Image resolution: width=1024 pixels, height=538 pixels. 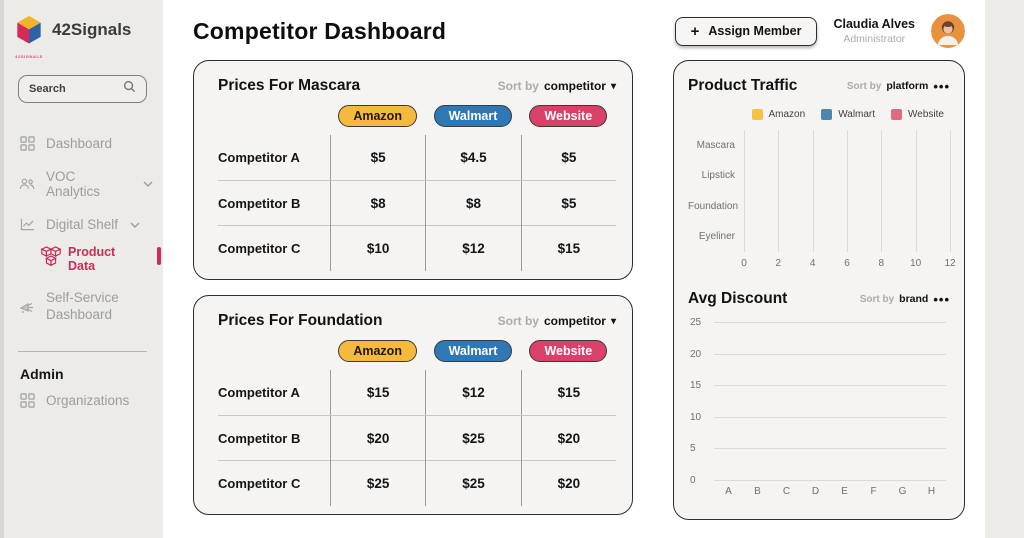 I want to click on user-info: Claudia Alves Administrator, so click(x=874, y=31).